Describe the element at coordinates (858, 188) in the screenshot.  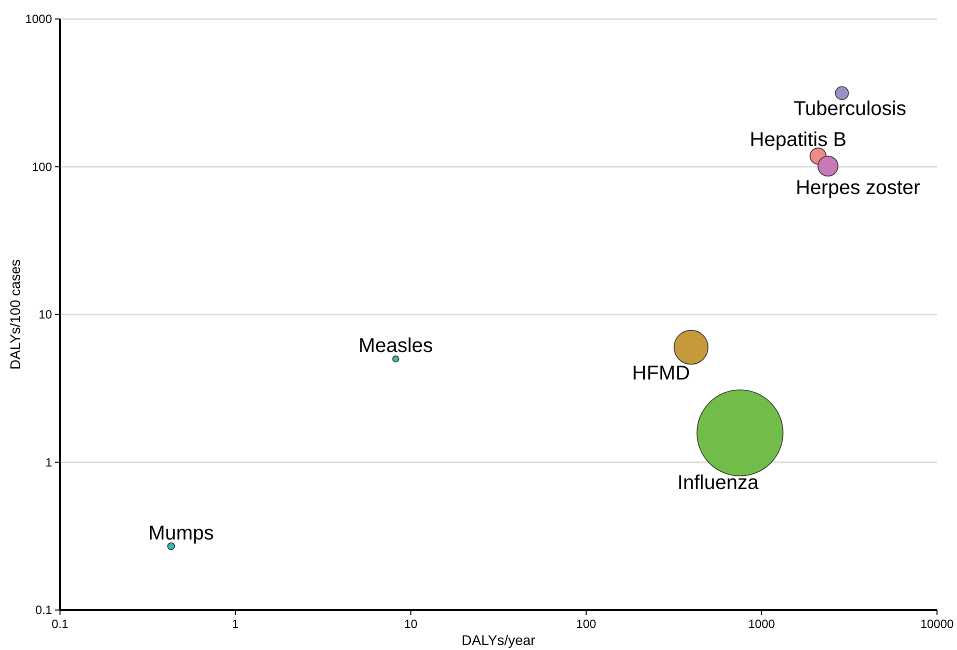
I see `series-label: Herpes zoster` at that location.